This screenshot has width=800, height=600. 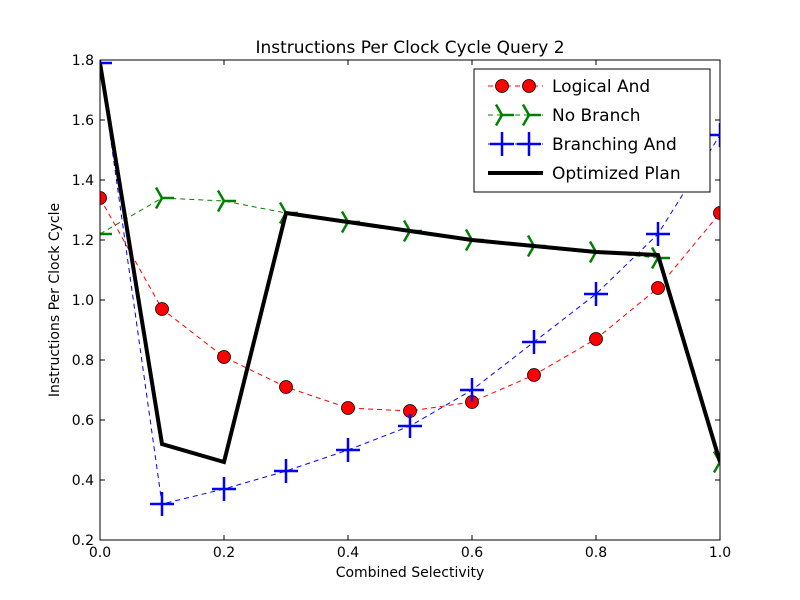 I want to click on y-tick-label: 1.2, so click(x=83, y=241).